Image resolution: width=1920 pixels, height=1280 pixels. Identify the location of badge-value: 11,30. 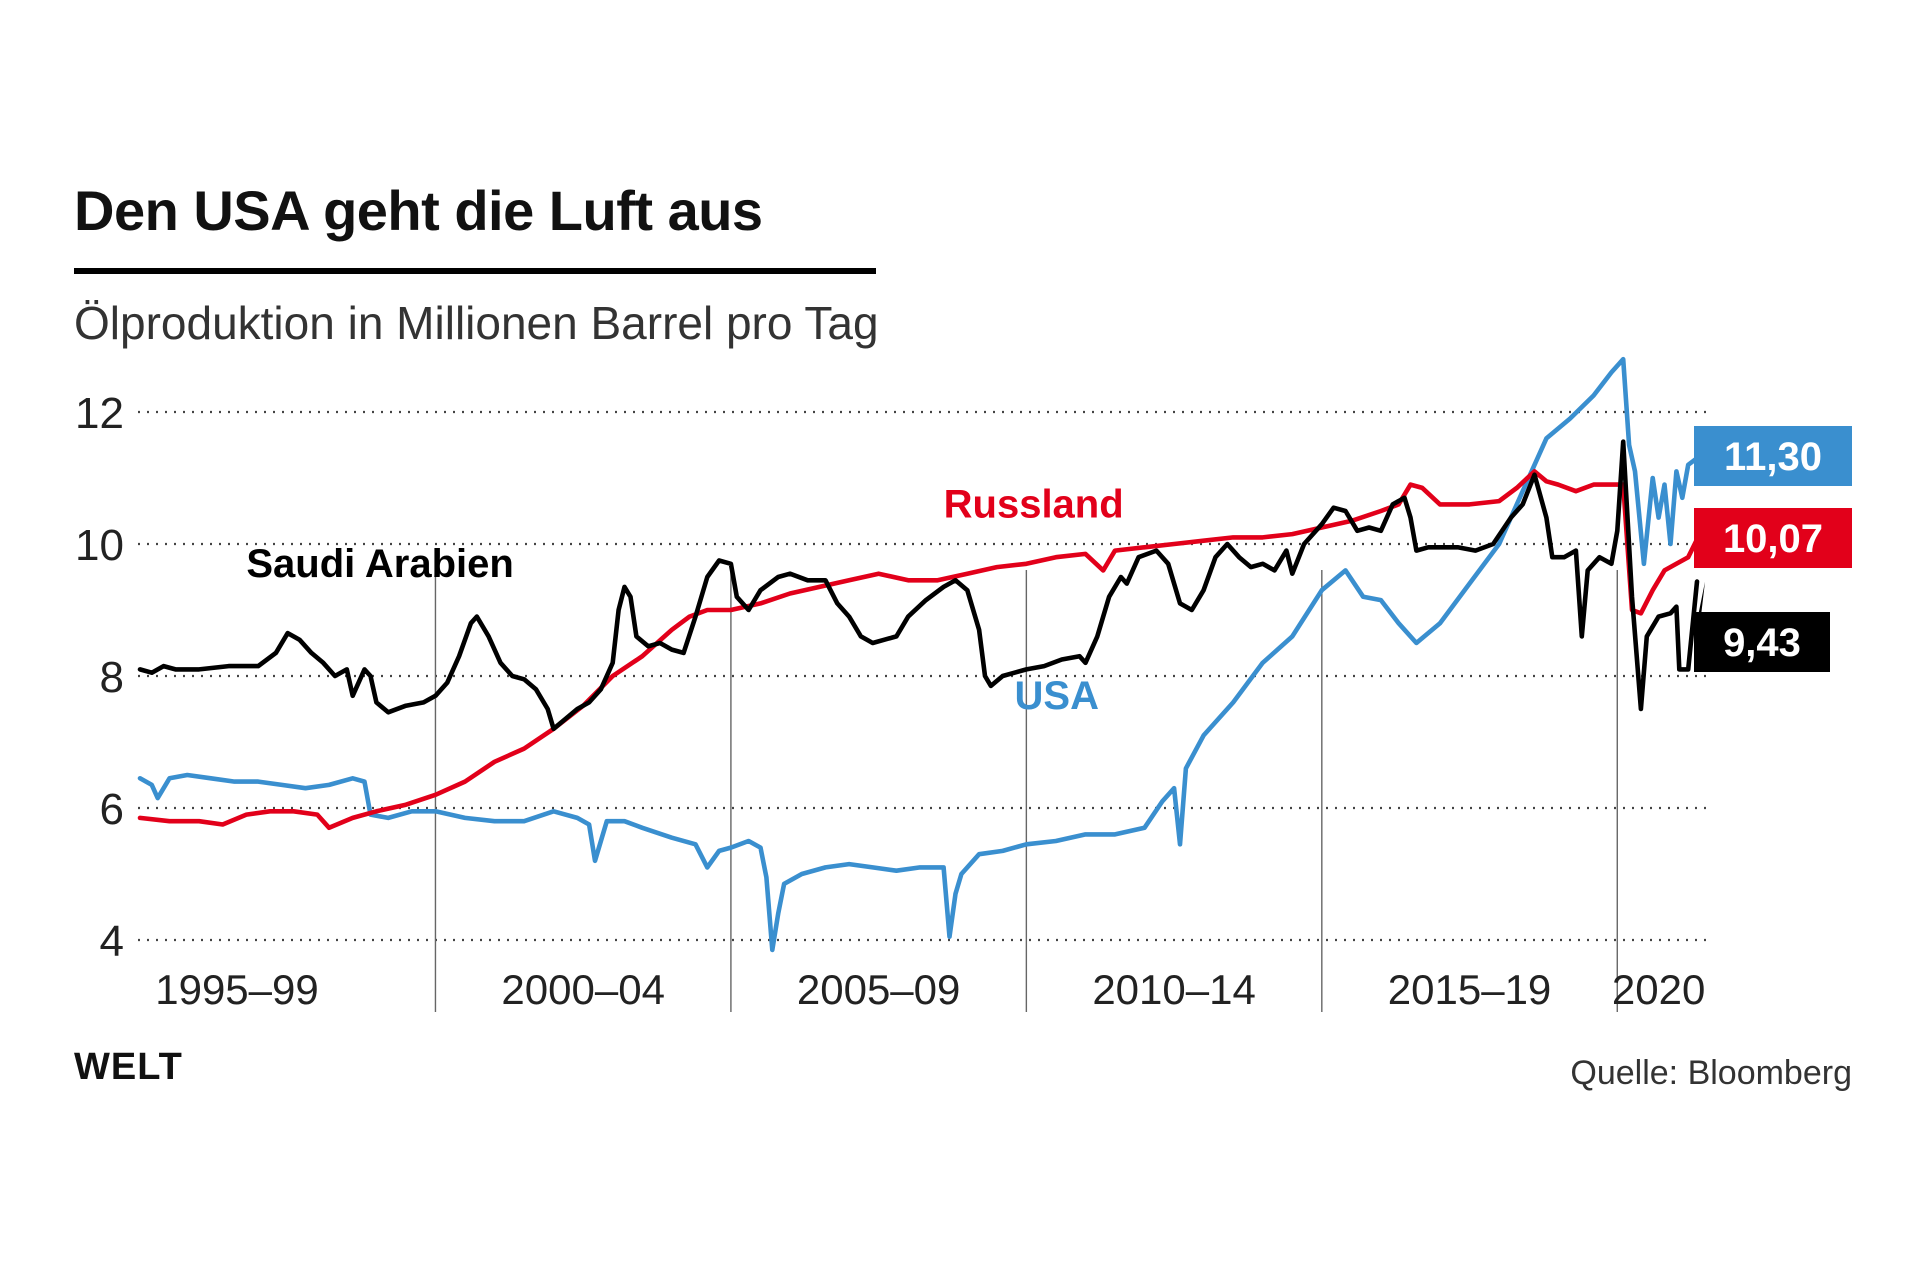
(1773, 457).